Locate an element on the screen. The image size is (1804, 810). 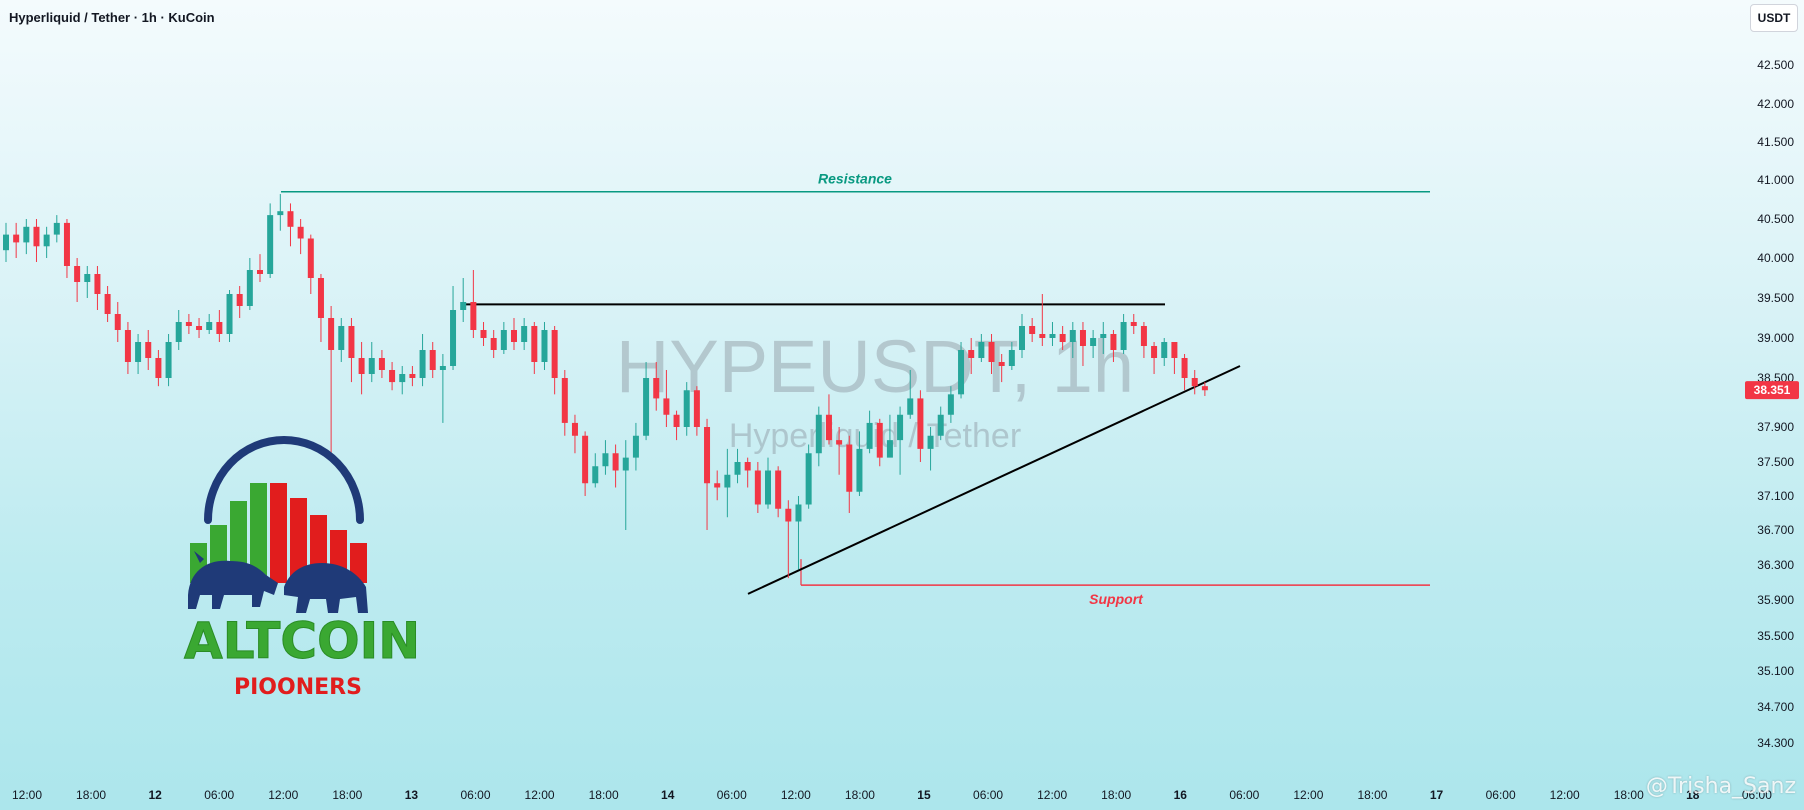
y-tick-label: 37.500 is located at coordinates (1775, 462).